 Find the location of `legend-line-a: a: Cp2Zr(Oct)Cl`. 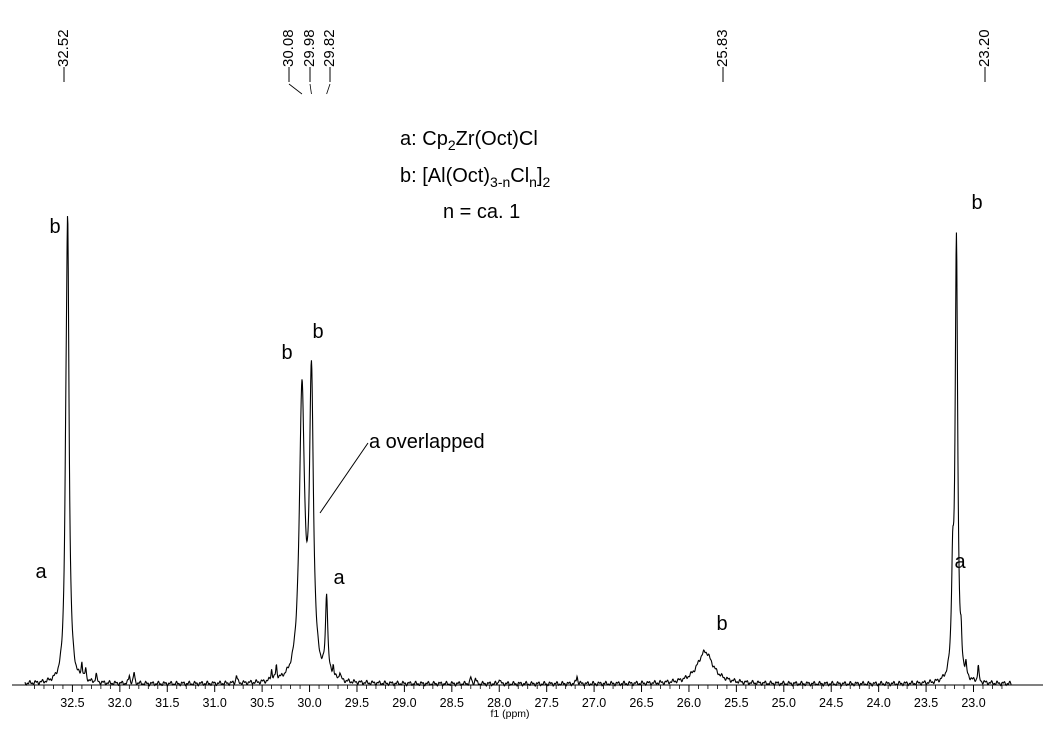

legend-line-a: a: Cp2Zr(Oct)Cl is located at coordinates (469, 140).